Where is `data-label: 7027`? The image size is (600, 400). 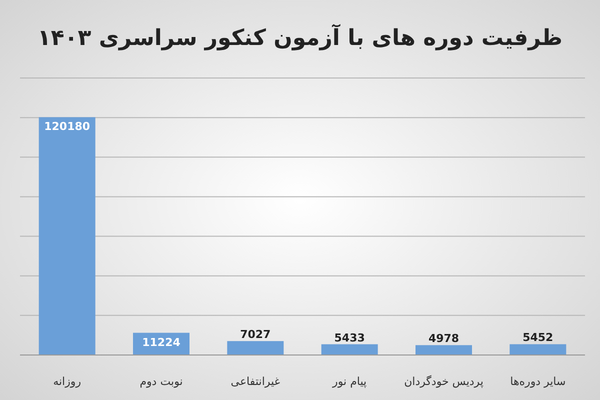 data-label: 7027 is located at coordinates (255, 335).